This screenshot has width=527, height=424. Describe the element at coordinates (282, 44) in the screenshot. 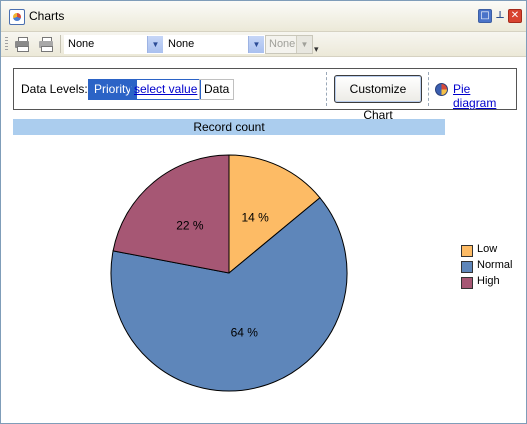

I see `value-combo-value: None` at that location.